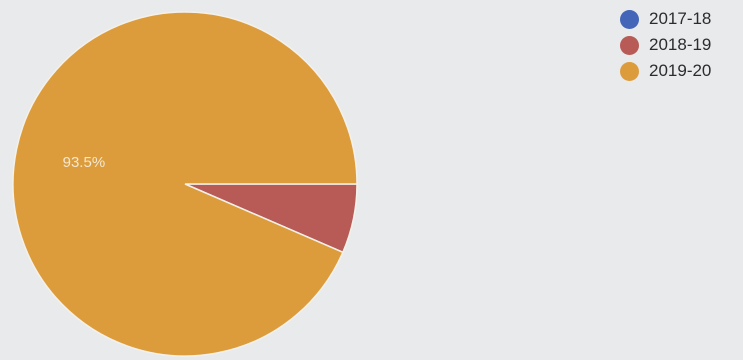  What do you see at coordinates (680, 70) in the screenshot?
I see `legend-label-2019-20: 2019-20` at bounding box center [680, 70].